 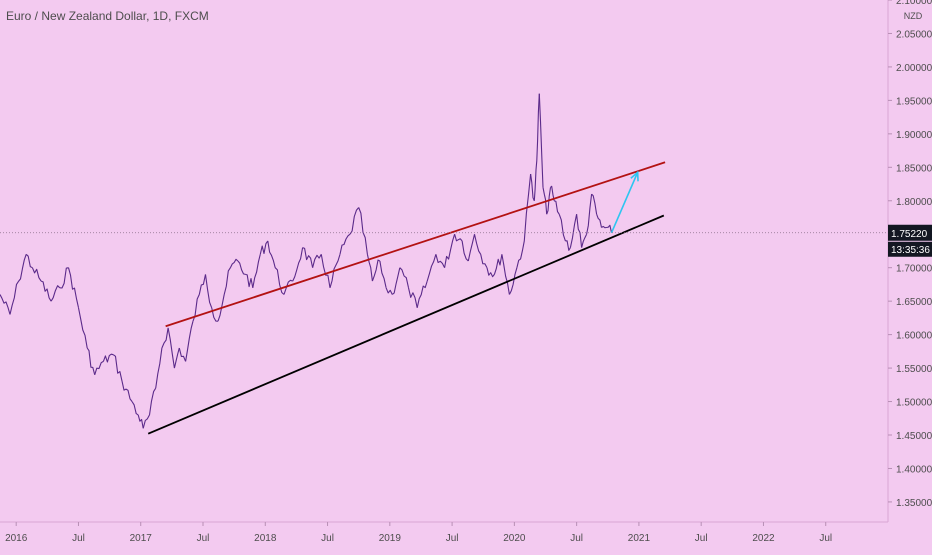 What do you see at coordinates (914, 503) in the screenshot?
I see `price-tick-label: 1.35000` at bounding box center [914, 503].